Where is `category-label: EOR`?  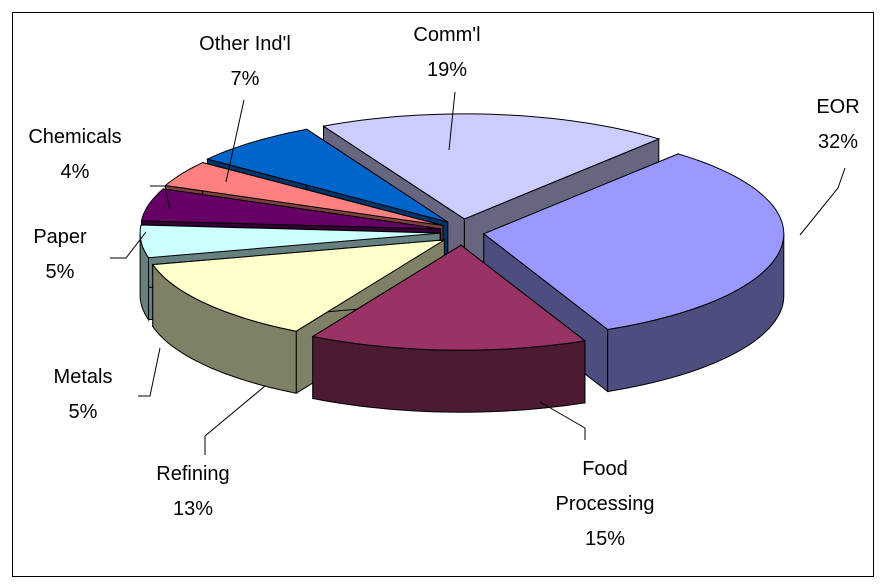 category-label: EOR is located at coordinates (838, 107).